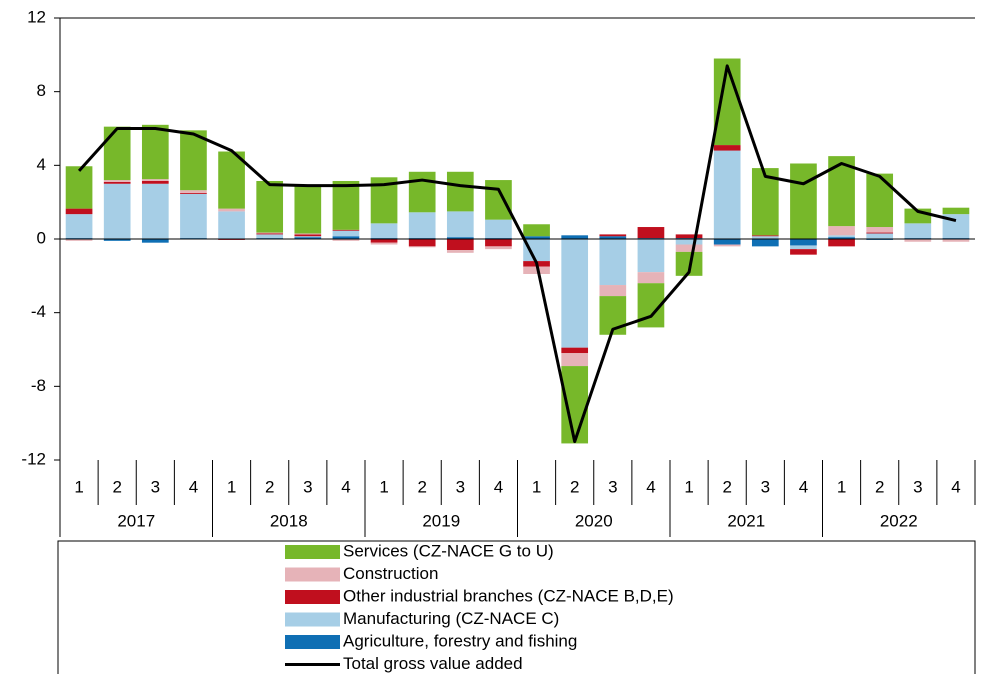  What do you see at coordinates (460, 640) in the screenshot?
I see `legend-label: Agriculture, forestry and fishing` at bounding box center [460, 640].